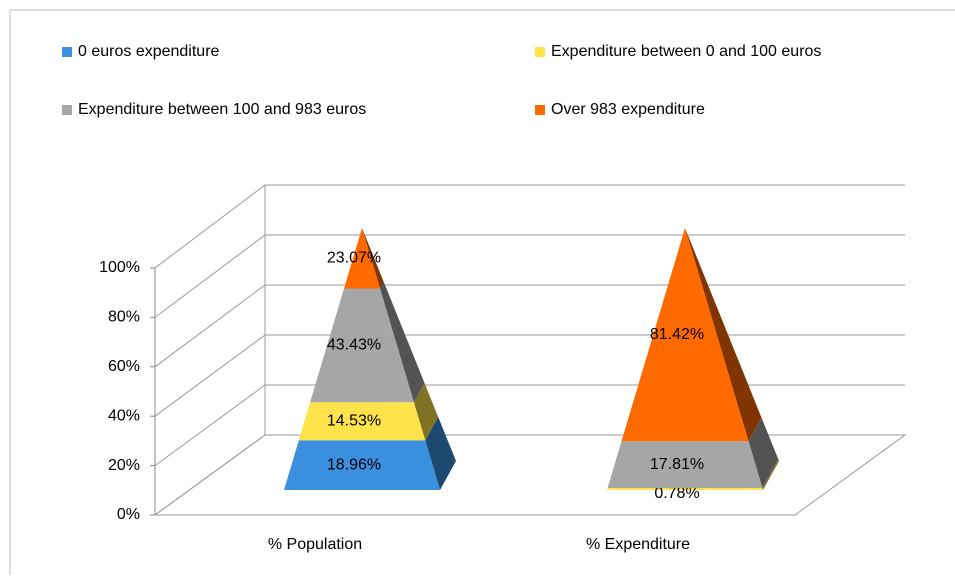  Describe the element at coordinates (686, 51) in the screenshot. I see `legend-label: Expenditure between 0 and 100 euros` at that location.